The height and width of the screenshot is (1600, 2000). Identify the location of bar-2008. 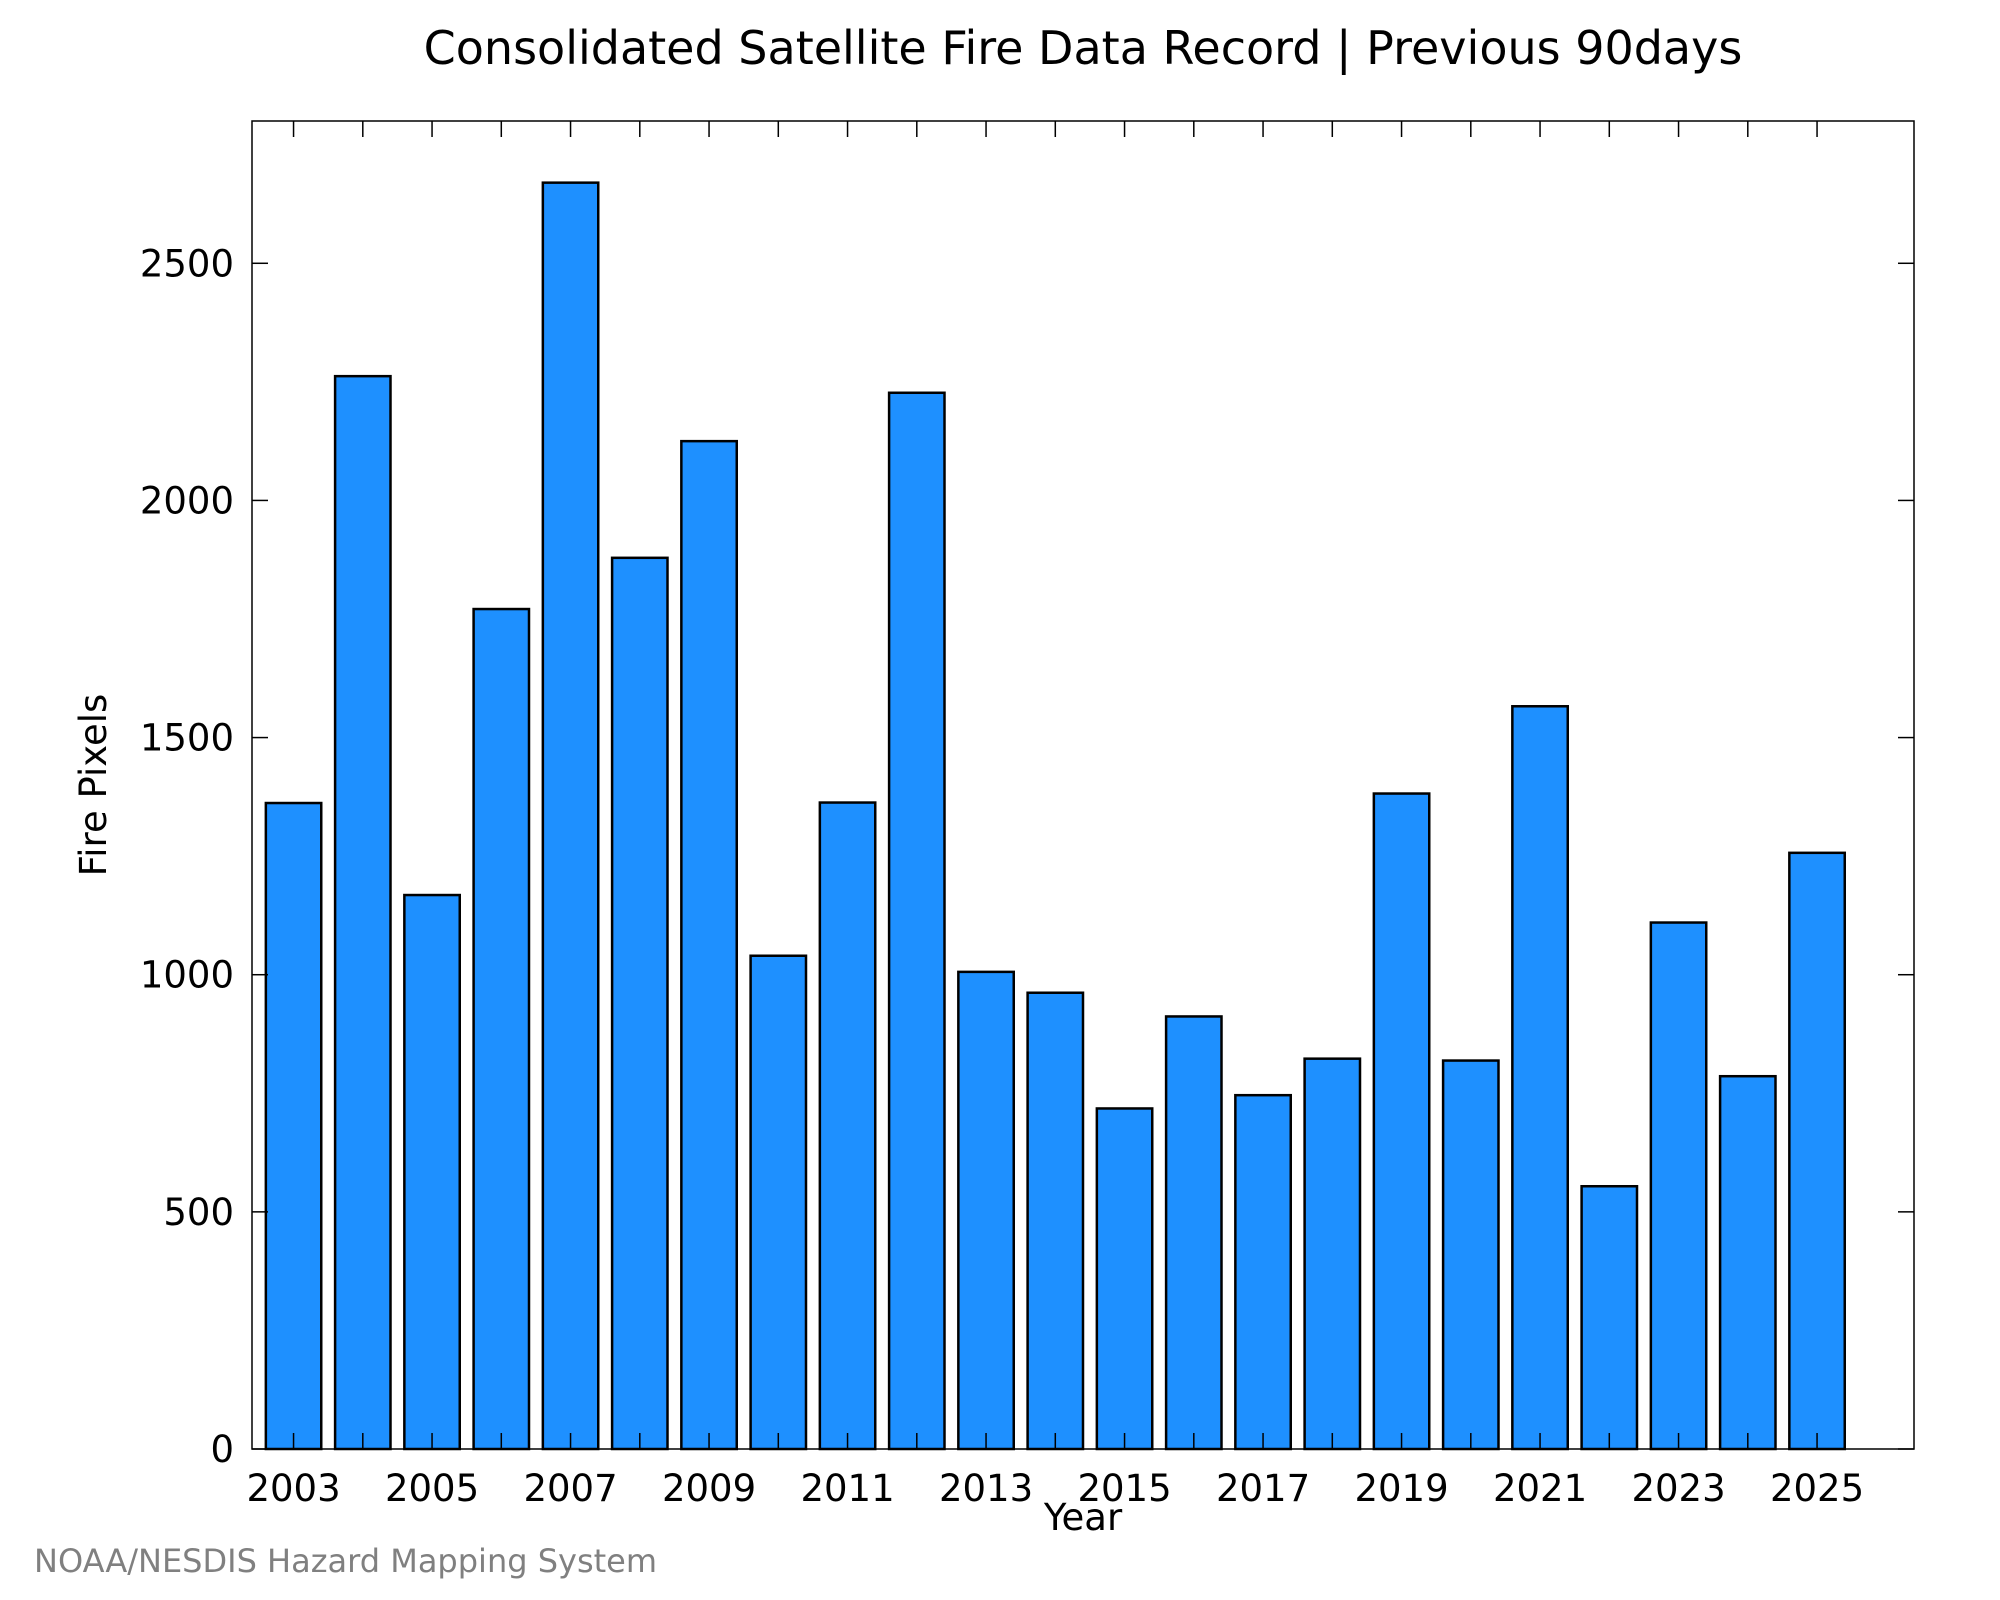
(639, 1003).